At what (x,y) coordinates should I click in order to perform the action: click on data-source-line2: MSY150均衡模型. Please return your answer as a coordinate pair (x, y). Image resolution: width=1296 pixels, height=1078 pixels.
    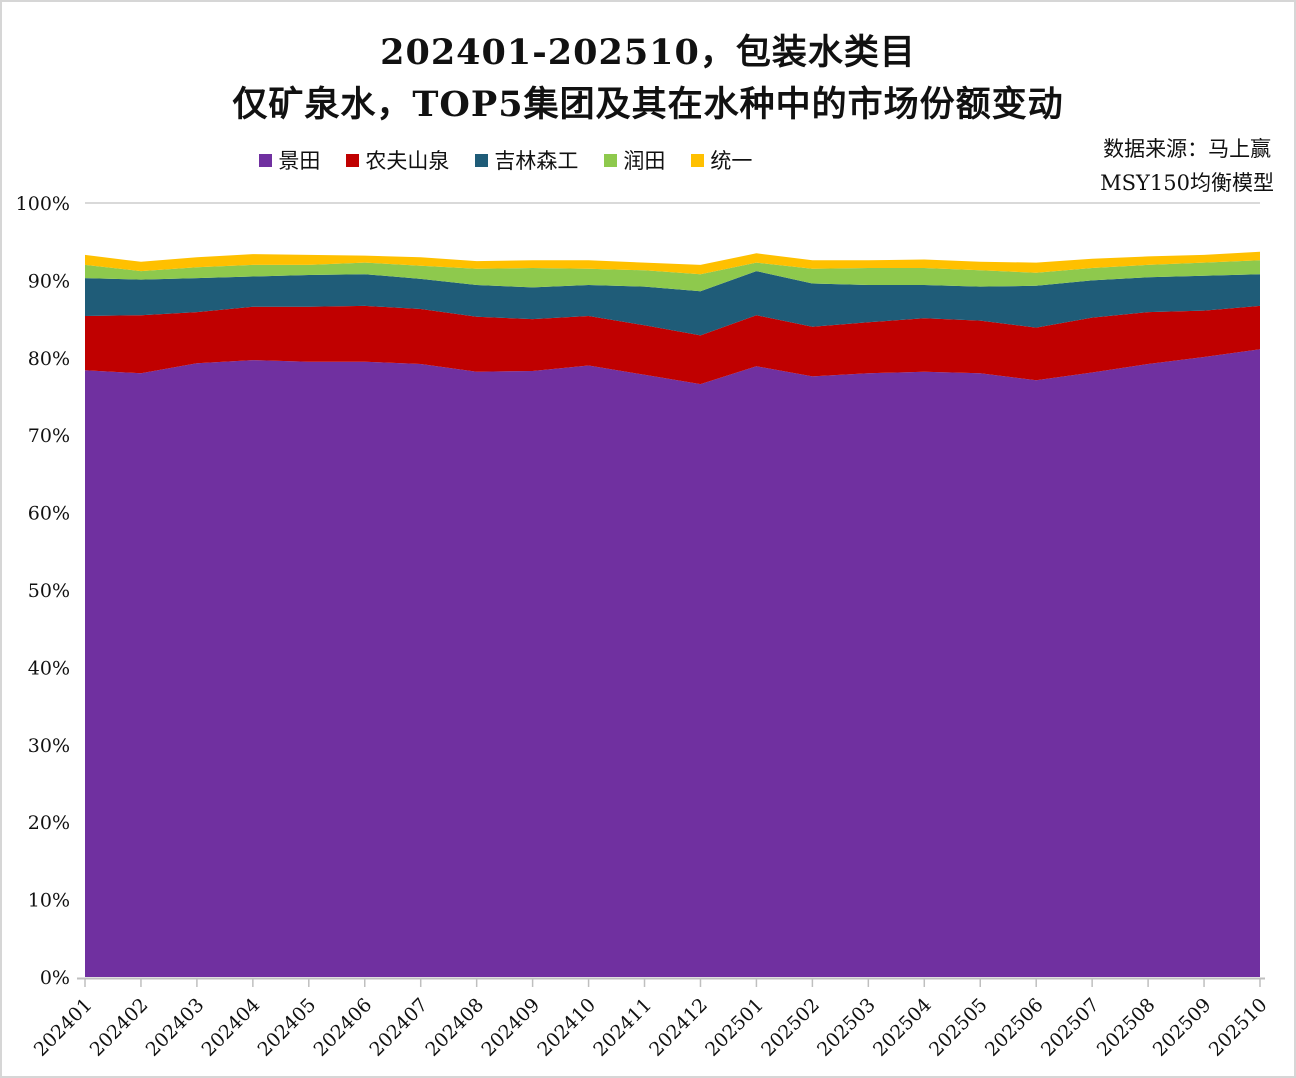
    Looking at the image, I should click on (1187, 183).